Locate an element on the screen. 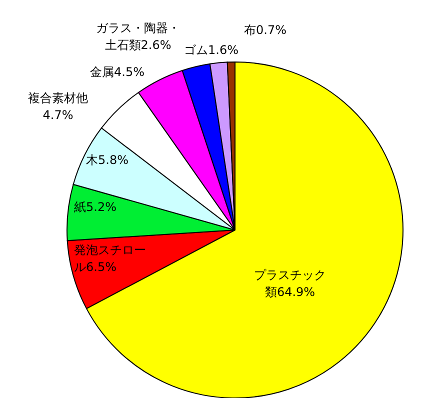  slice-label: 布0.7% is located at coordinates (265, 30).